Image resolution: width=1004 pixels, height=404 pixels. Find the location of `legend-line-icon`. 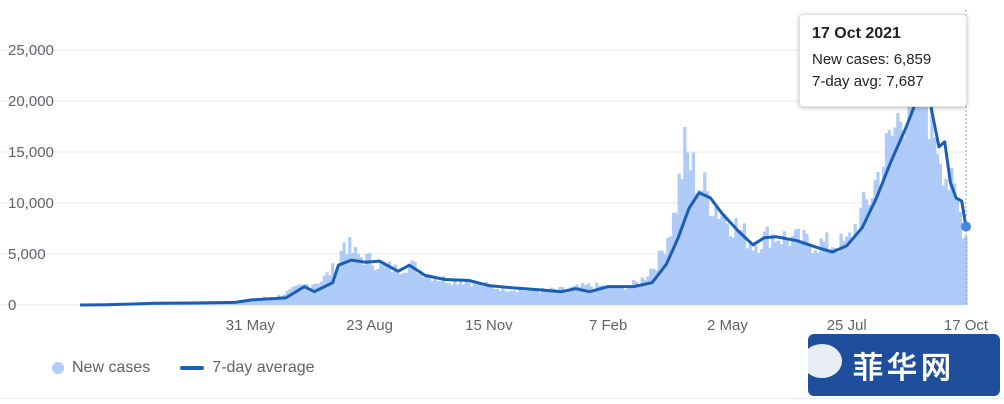

legend-line-icon is located at coordinates (192, 368).